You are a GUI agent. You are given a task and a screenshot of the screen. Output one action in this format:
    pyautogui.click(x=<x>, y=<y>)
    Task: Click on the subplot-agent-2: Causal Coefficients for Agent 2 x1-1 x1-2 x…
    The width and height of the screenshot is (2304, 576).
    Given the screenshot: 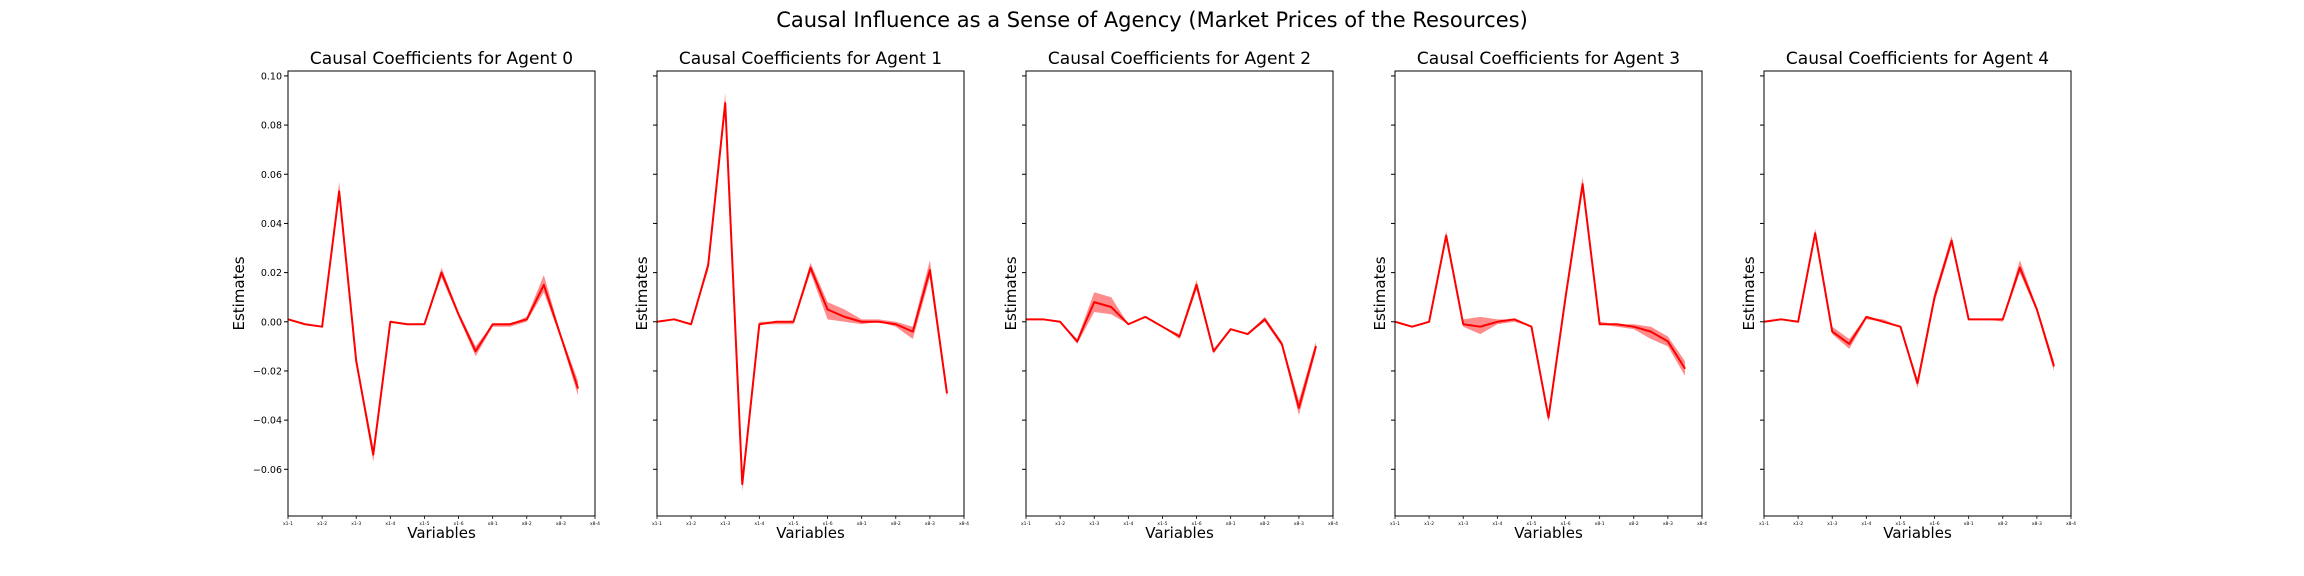 What is the action you would take?
    pyautogui.click(x=1170, y=295)
    